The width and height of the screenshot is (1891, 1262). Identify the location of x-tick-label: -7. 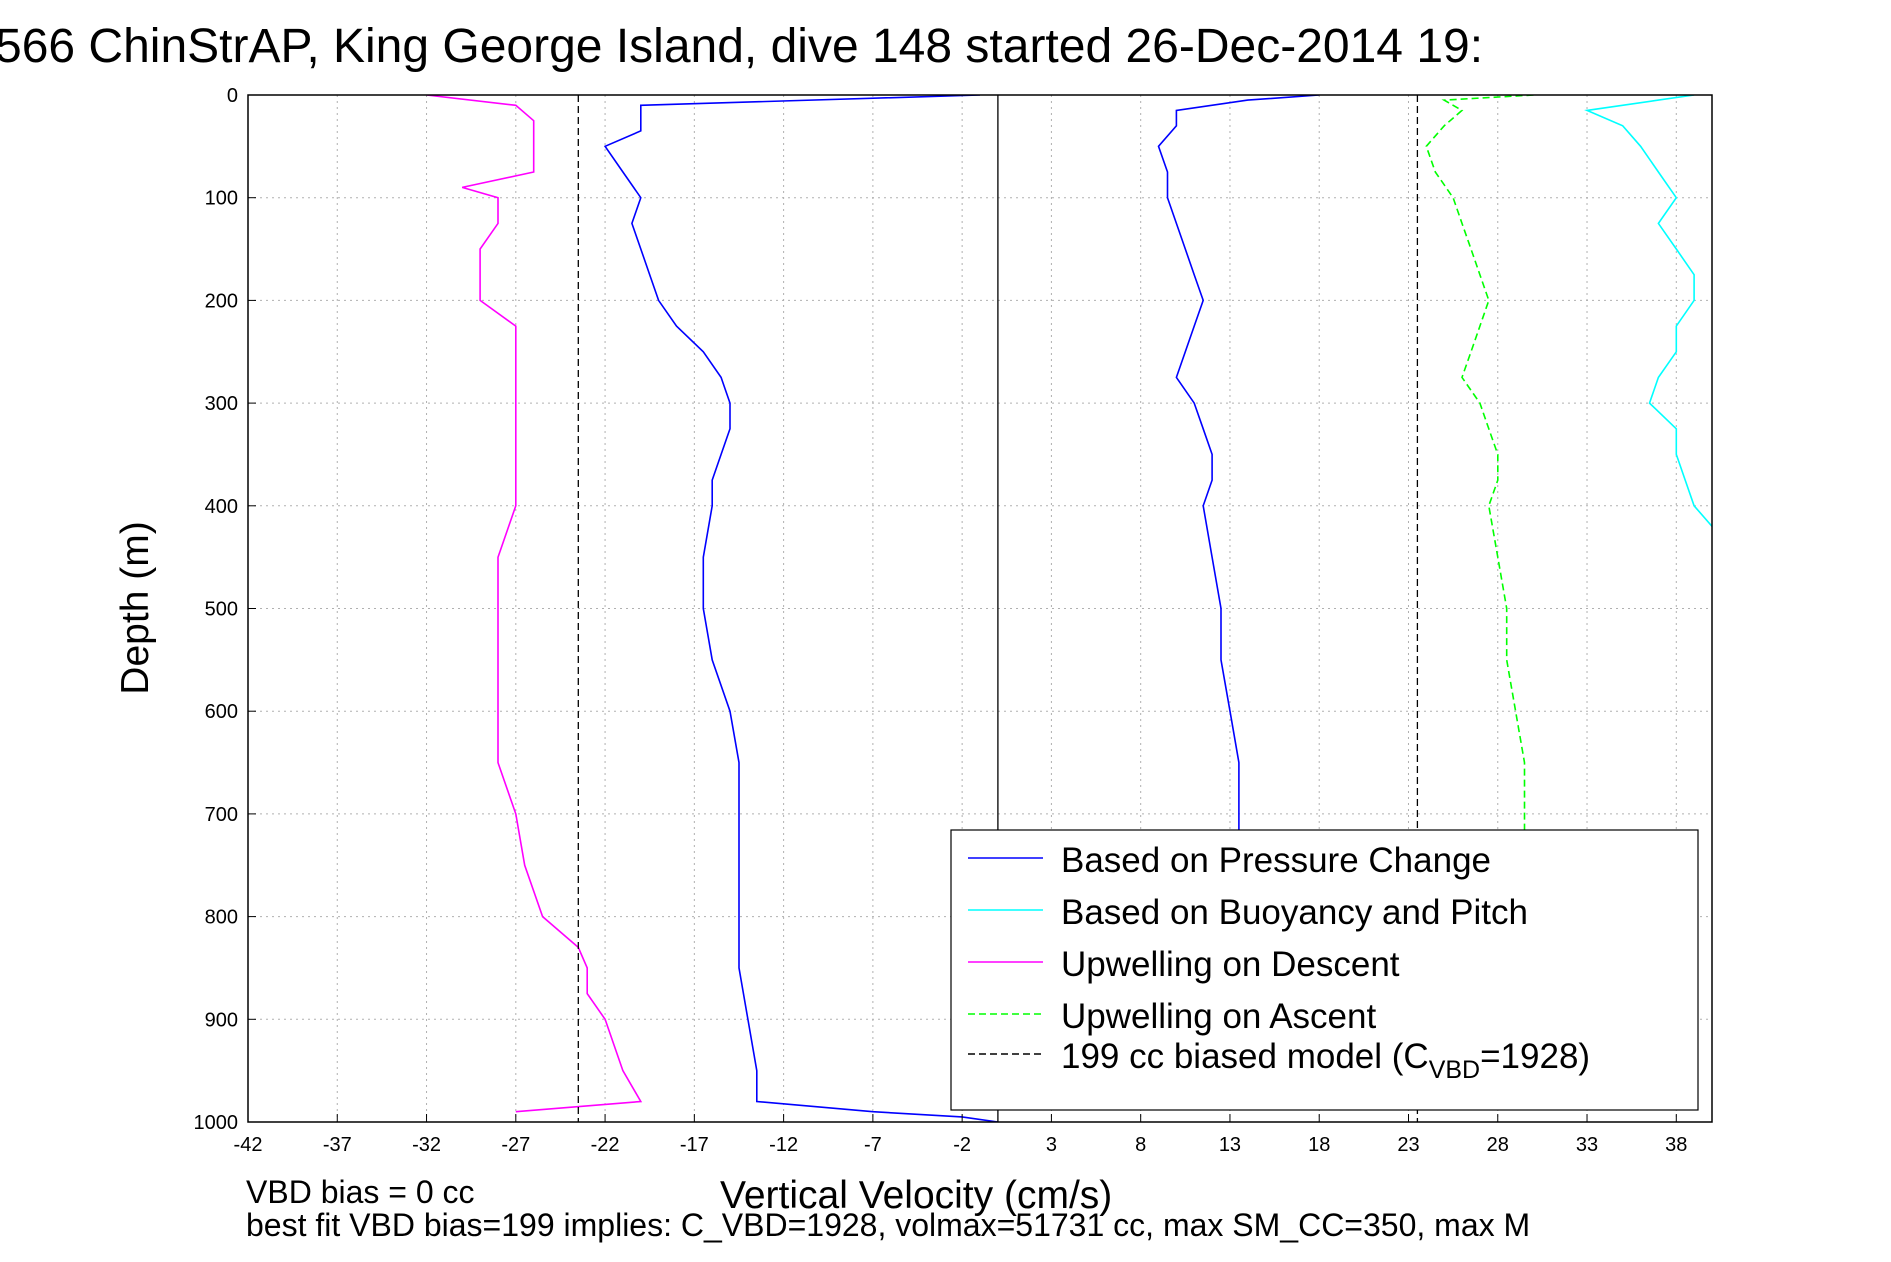
(873, 1145).